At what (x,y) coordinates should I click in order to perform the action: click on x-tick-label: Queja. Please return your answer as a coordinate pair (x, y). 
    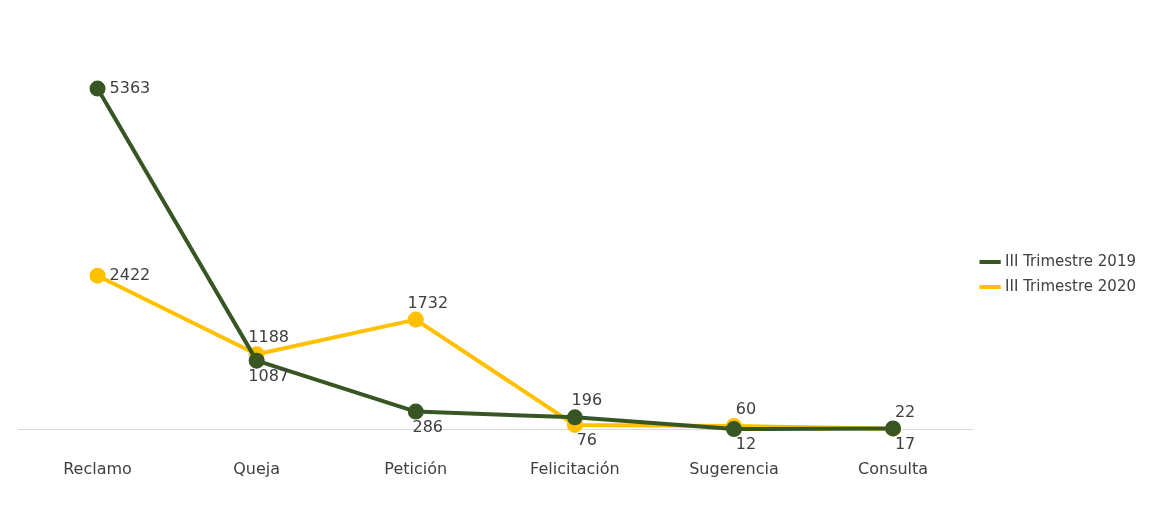
    Looking at the image, I should click on (257, 468).